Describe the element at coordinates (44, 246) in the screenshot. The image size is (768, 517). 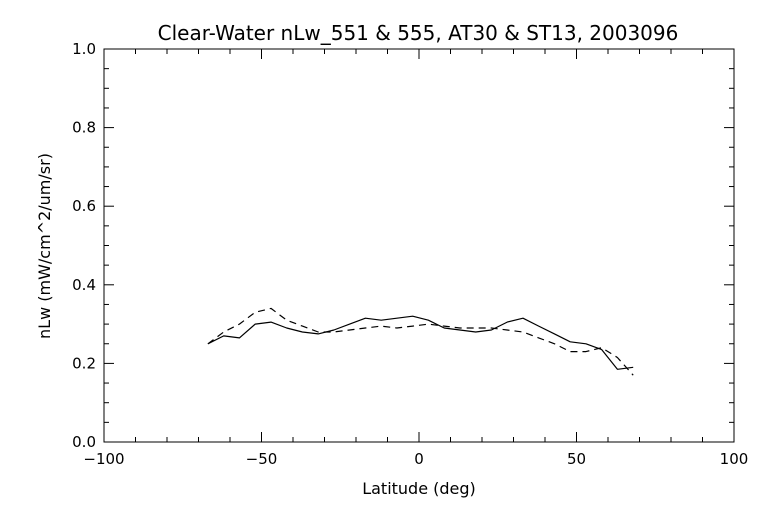
I see `y-axis-label: nLw (mW/cm^2/um/sr)` at that location.